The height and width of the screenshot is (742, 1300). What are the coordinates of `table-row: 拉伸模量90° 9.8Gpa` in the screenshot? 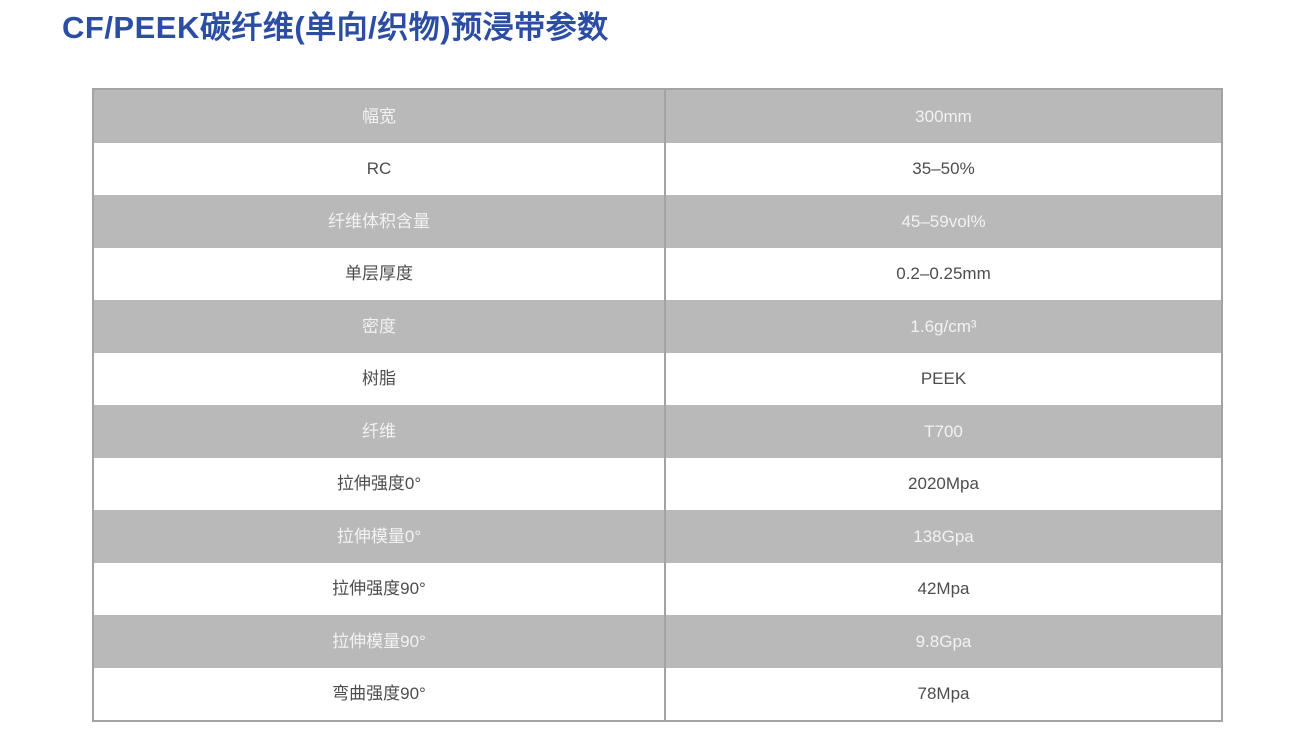 It's located at (657, 641).